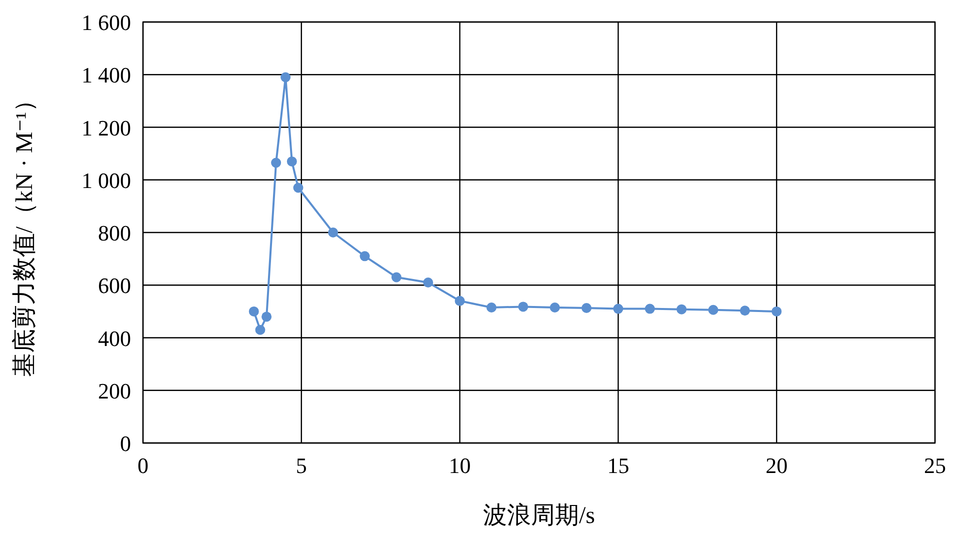 The height and width of the screenshot is (543, 953). Describe the element at coordinates (106, 180) in the screenshot. I see `y-tick-label: 1 000` at that location.